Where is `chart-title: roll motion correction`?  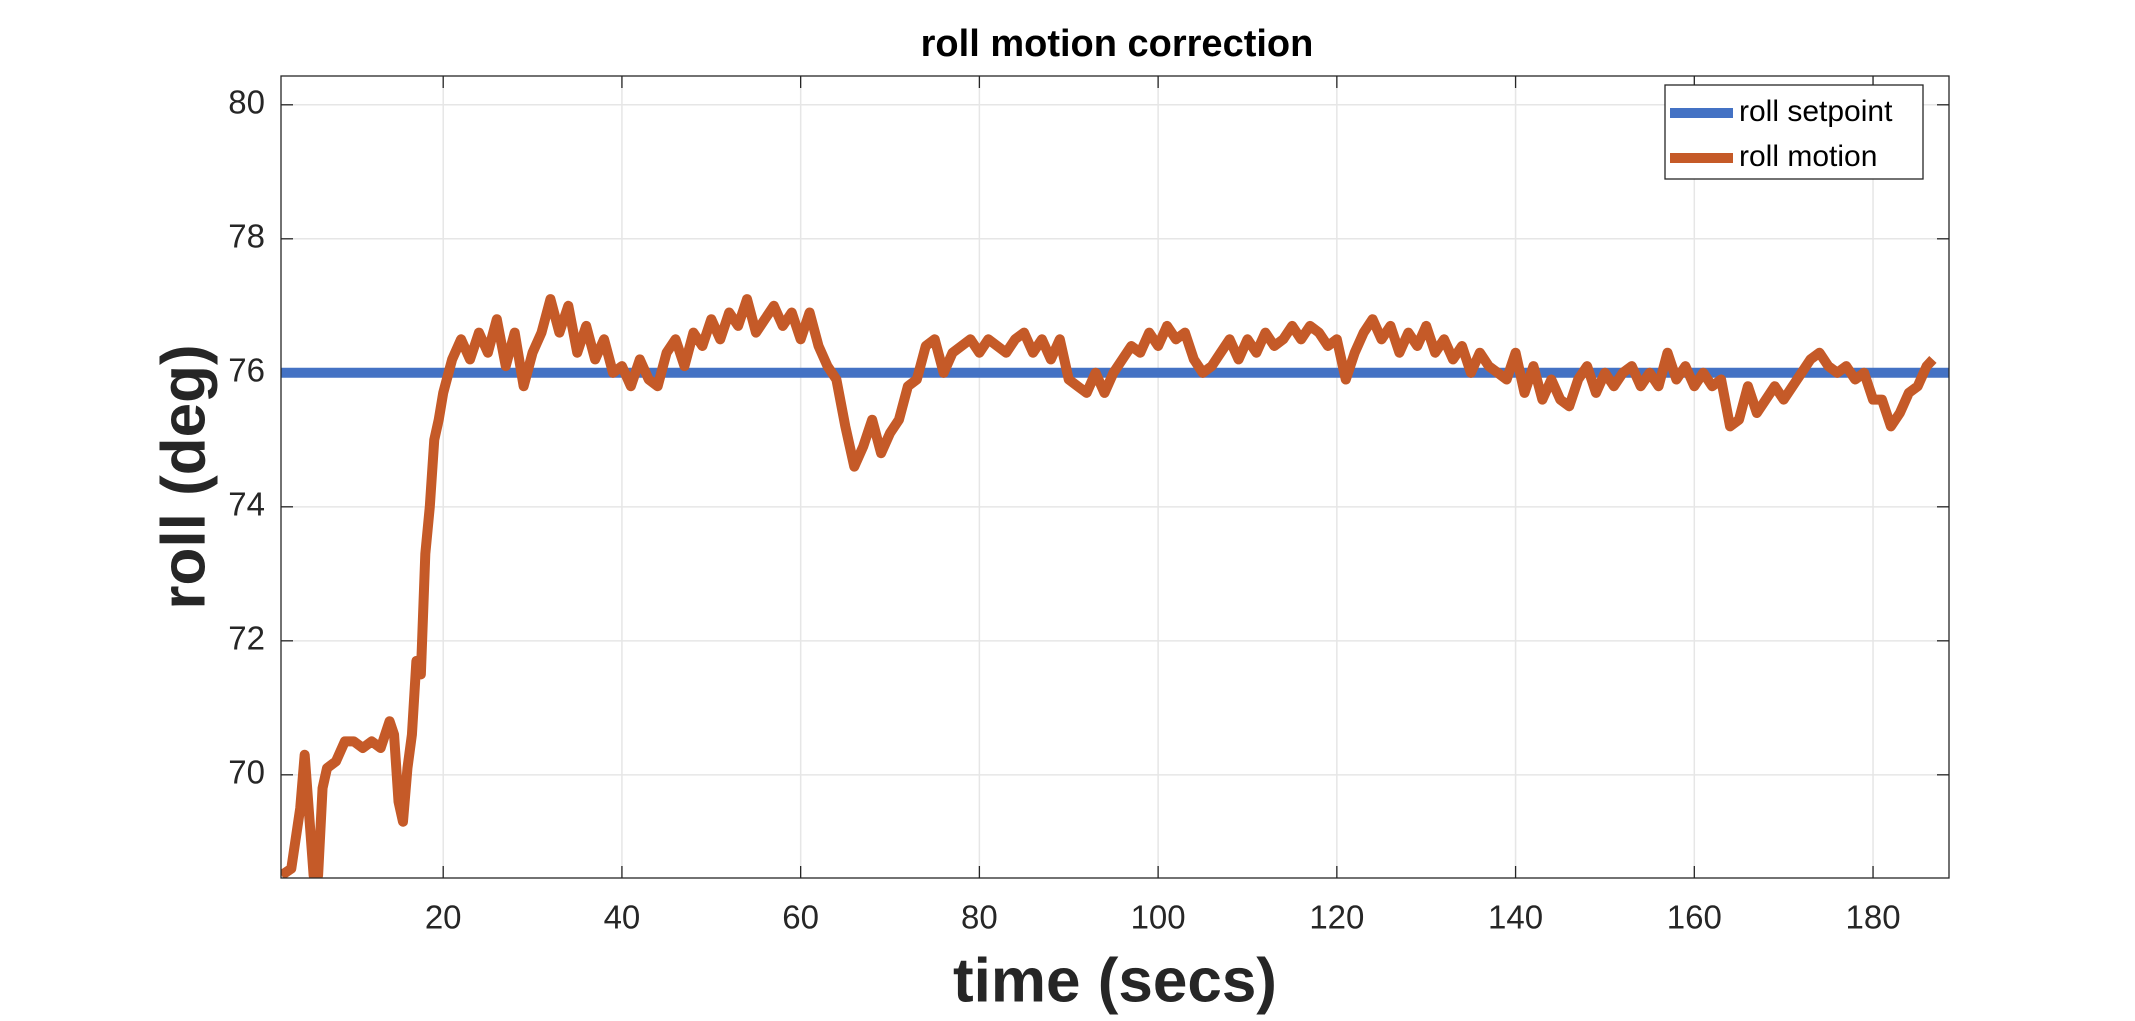 chart-title: roll motion correction is located at coordinates (1117, 44).